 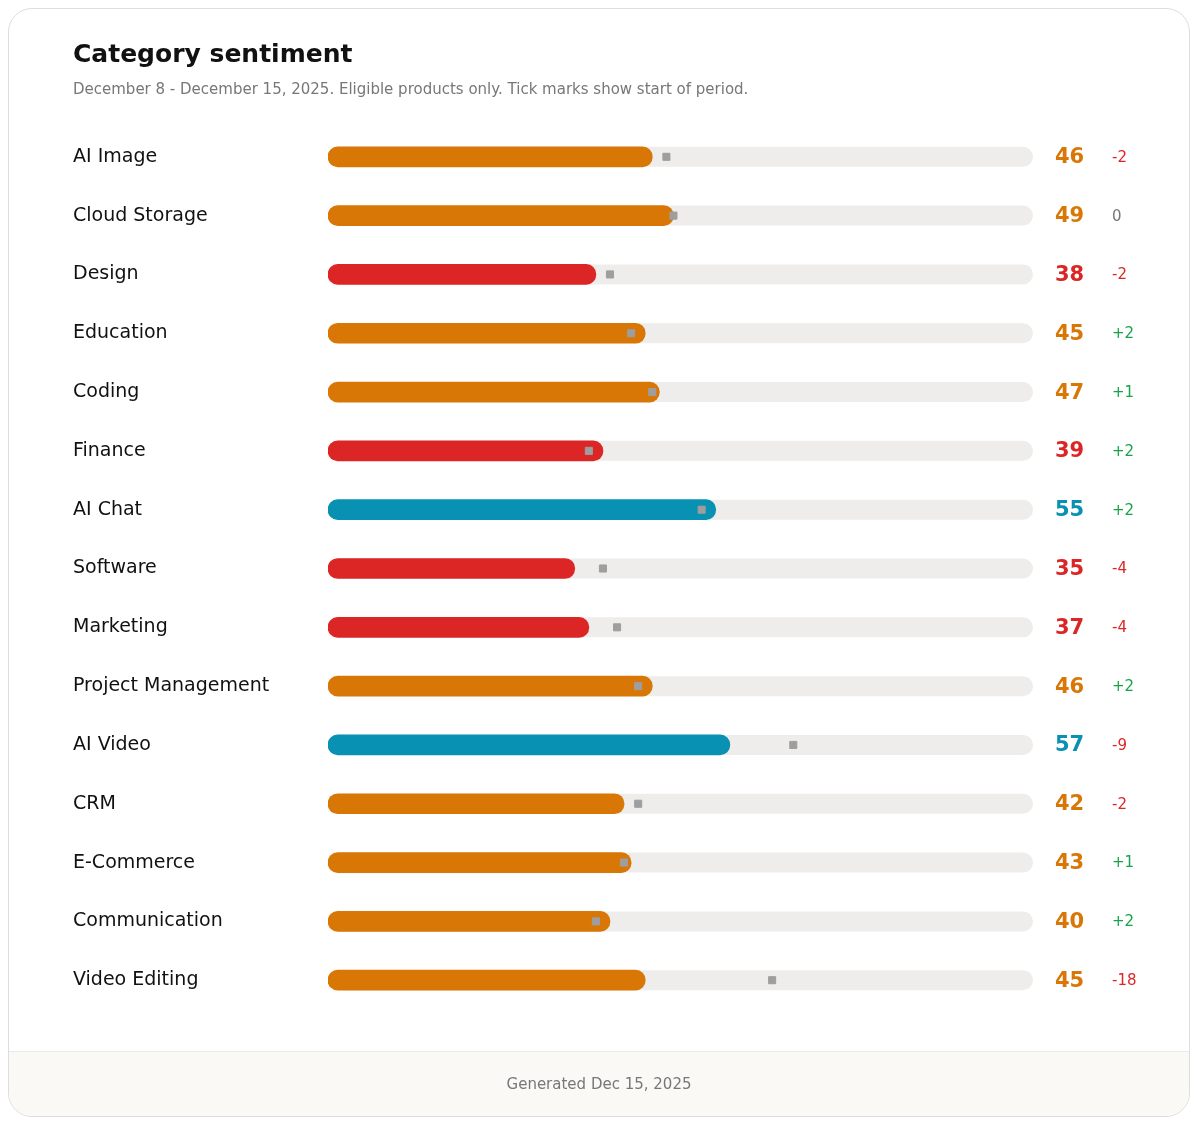 What do you see at coordinates (1119, 744) in the screenshot?
I see `text: -9` at bounding box center [1119, 744].